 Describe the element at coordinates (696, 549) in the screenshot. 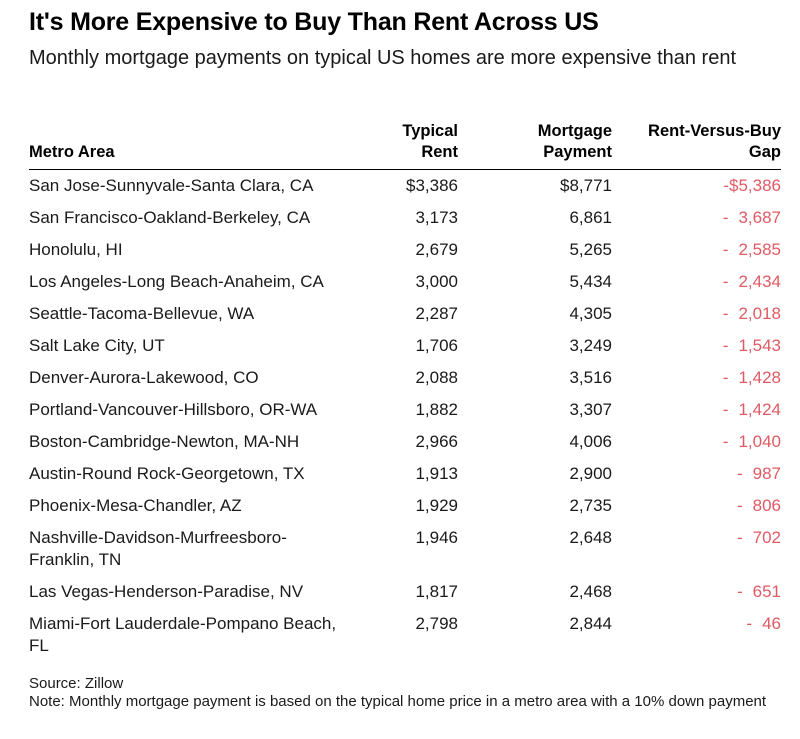

I see `gap-cell: -702` at that location.